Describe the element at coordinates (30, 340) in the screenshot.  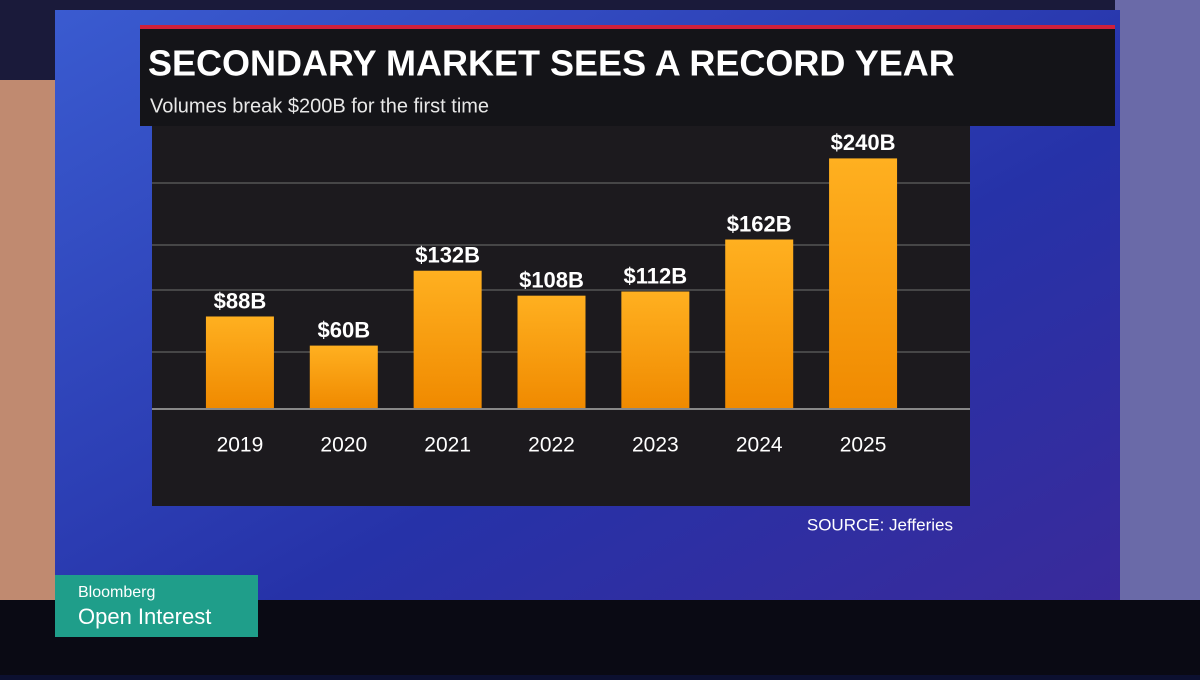
I see `city-left` at that location.